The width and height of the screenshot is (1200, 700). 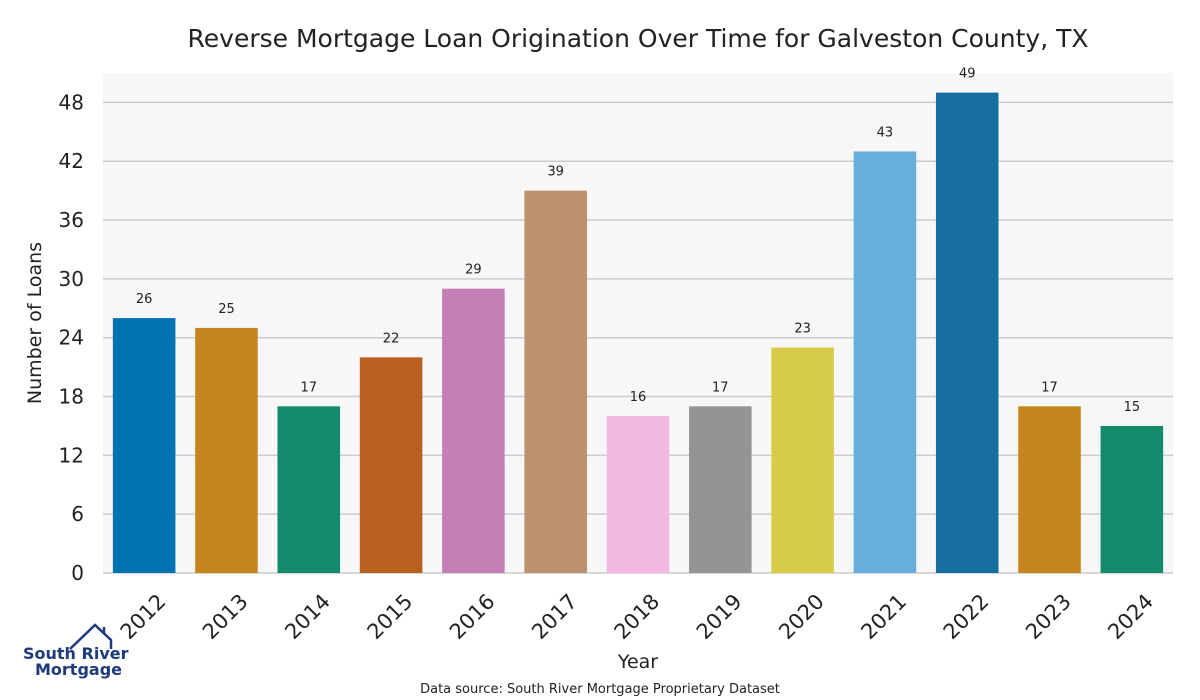 I want to click on data-label-2022: 49, so click(x=967, y=74).